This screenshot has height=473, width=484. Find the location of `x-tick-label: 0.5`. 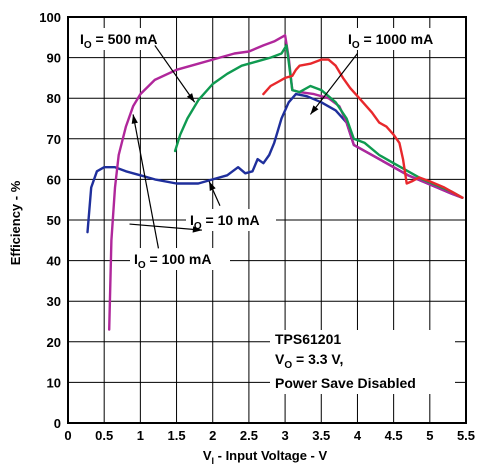

x-tick-label: 0.5 is located at coordinates (104, 435).